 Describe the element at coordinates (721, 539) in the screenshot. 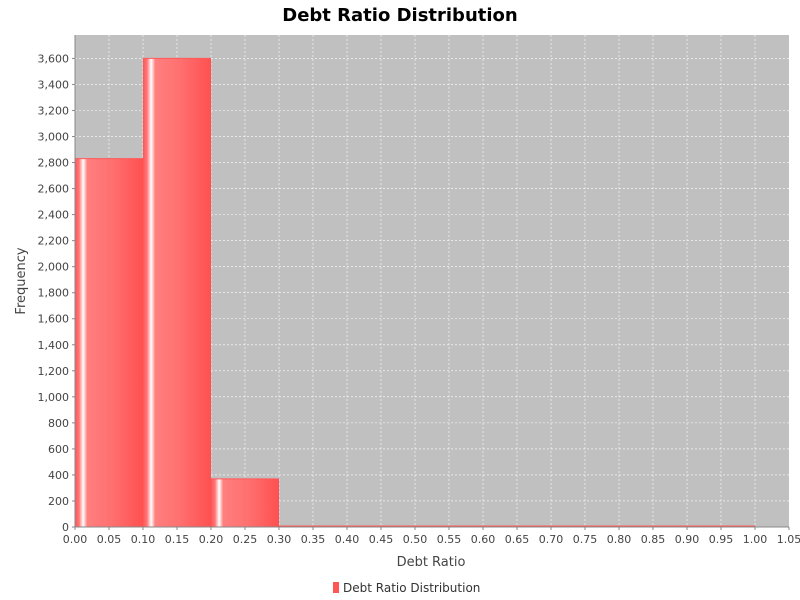

I see `x-tick-label: 0.95` at that location.